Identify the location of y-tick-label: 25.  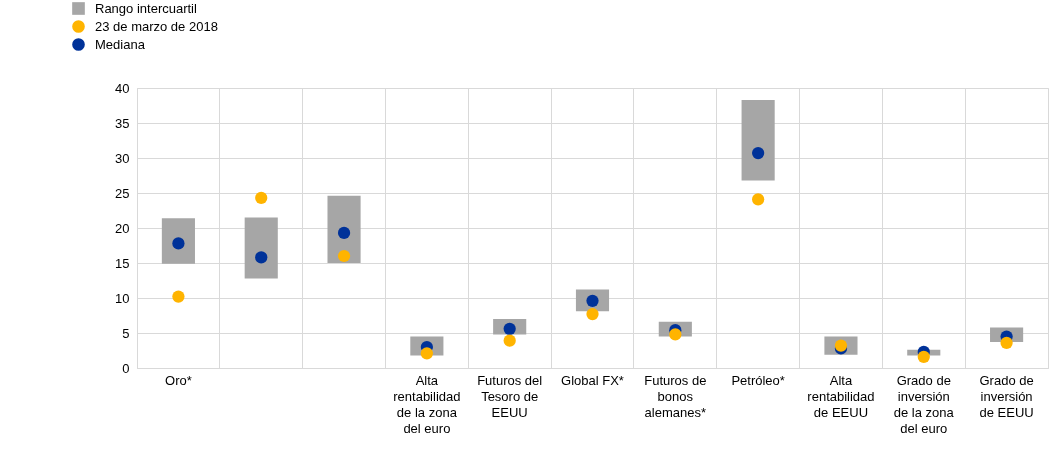
(122, 193).